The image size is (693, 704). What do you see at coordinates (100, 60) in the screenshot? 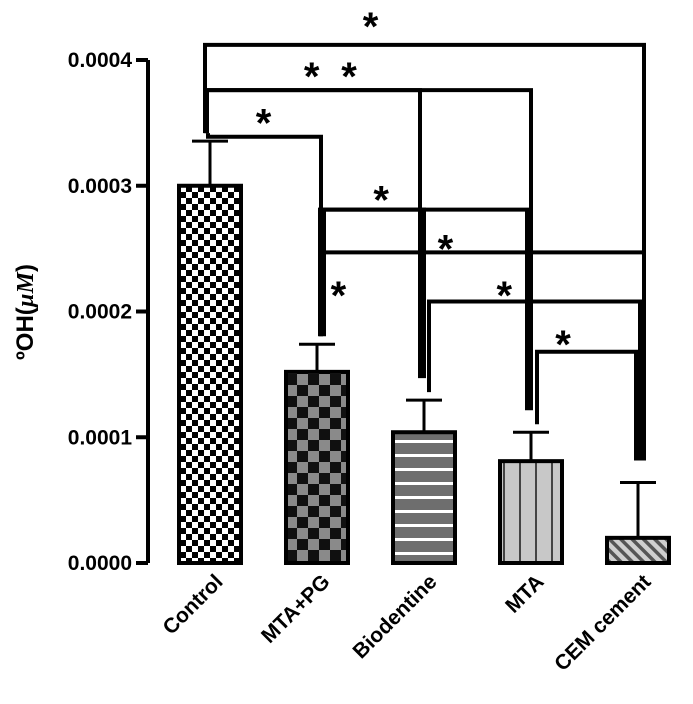
I see `y-tick-label: 0.0004` at bounding box center [100, 60].